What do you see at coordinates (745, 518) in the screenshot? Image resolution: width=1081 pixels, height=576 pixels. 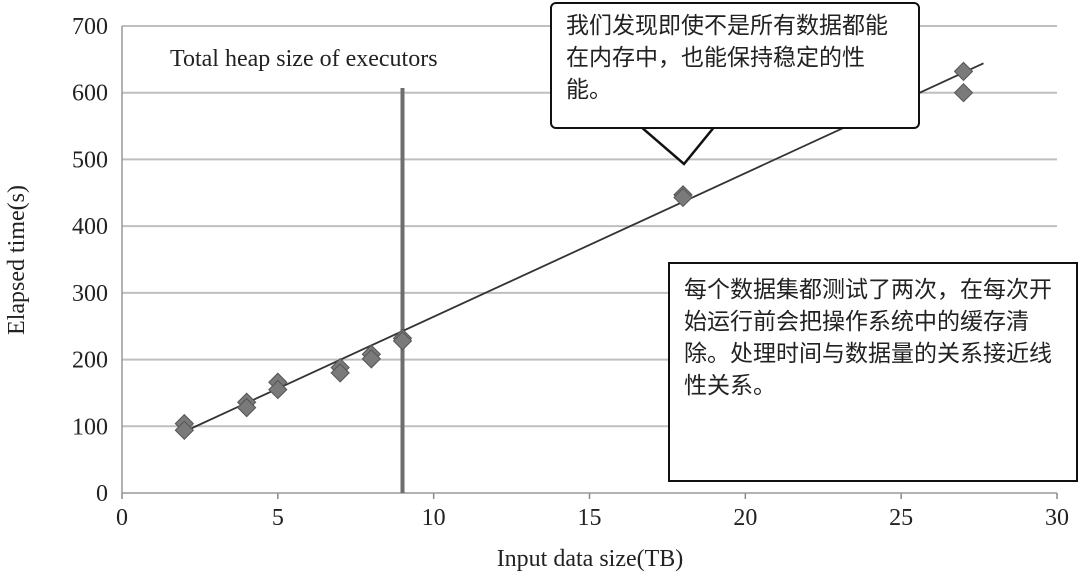 I see `x-tick-label: 20` at bounding box center [745, 518].